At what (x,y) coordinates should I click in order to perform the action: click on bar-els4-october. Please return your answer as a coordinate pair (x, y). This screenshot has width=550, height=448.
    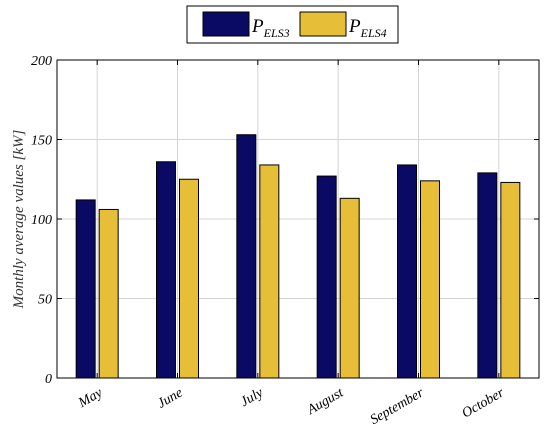
    Looking at the image, I should click on (510, 280).